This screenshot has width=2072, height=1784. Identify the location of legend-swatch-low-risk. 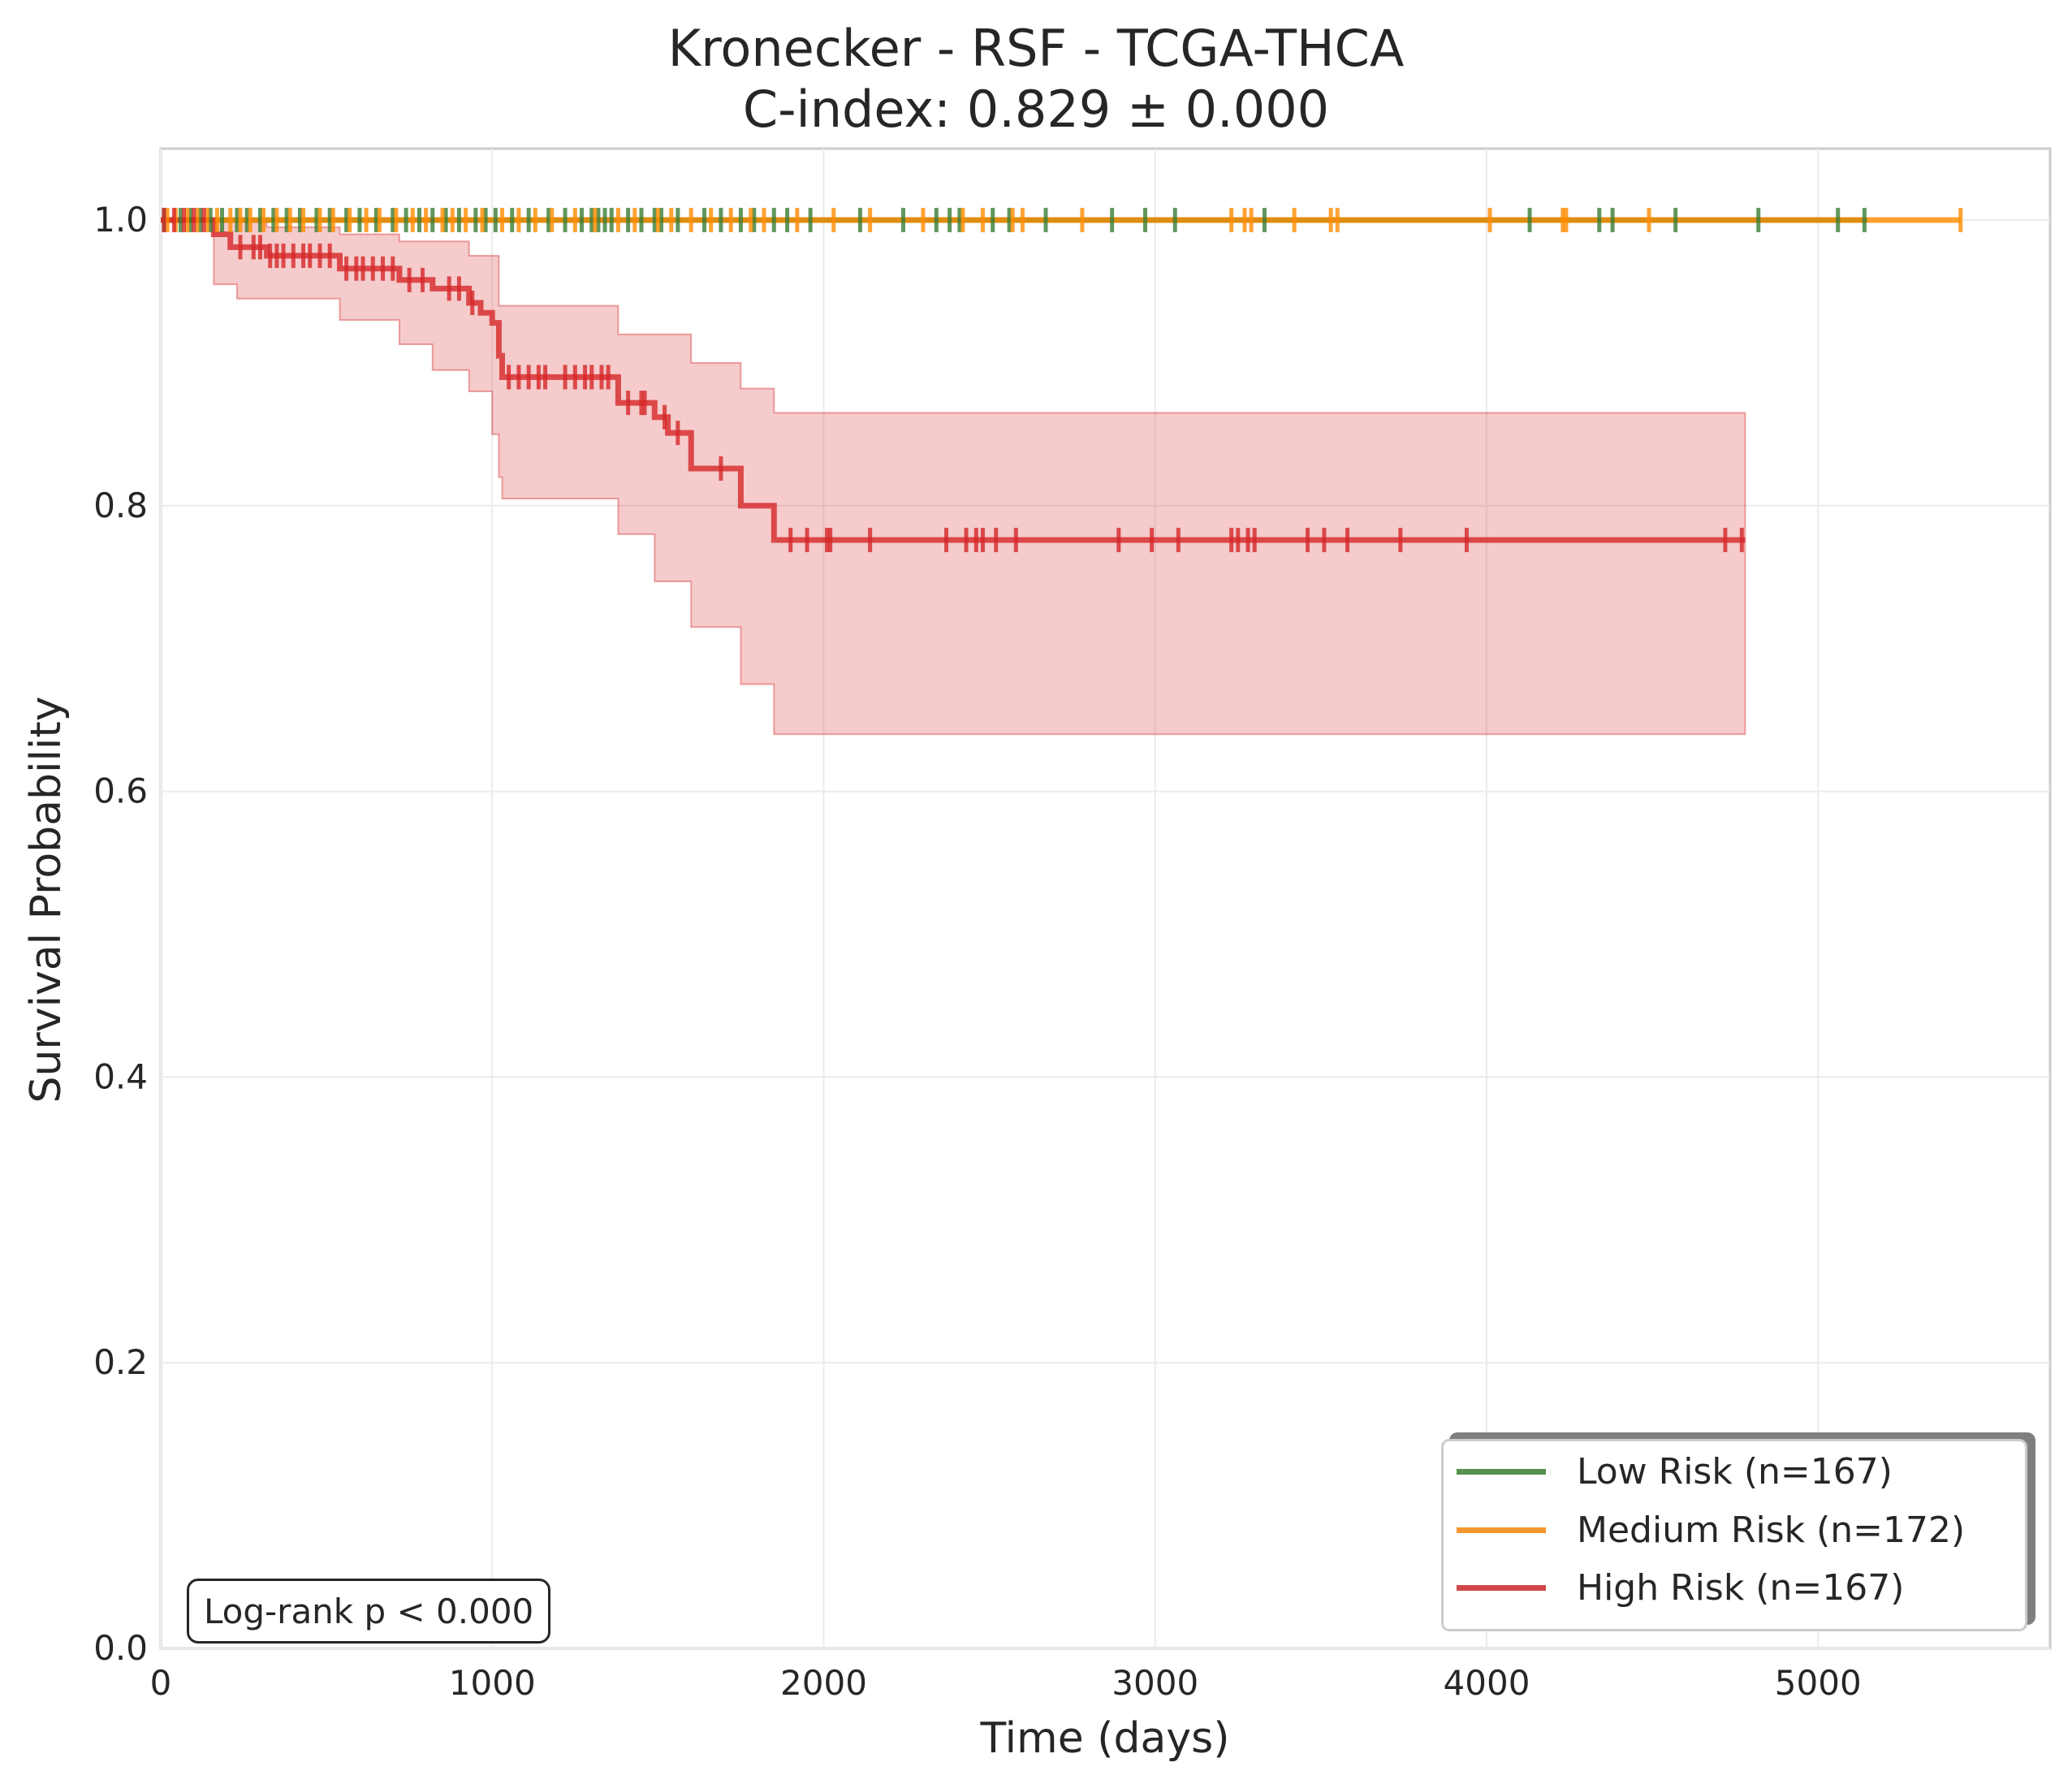
(1501, 1471).